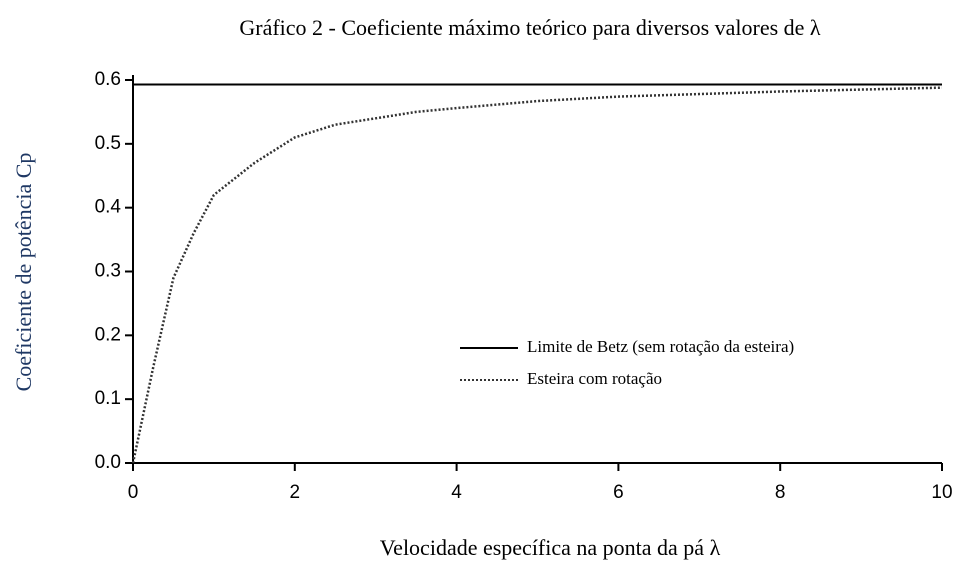  Describe the element at coordinates (660, 346) in the screenshot. I see `legend-label: Limite de Betz (sem rotação da esteira)` at that location.